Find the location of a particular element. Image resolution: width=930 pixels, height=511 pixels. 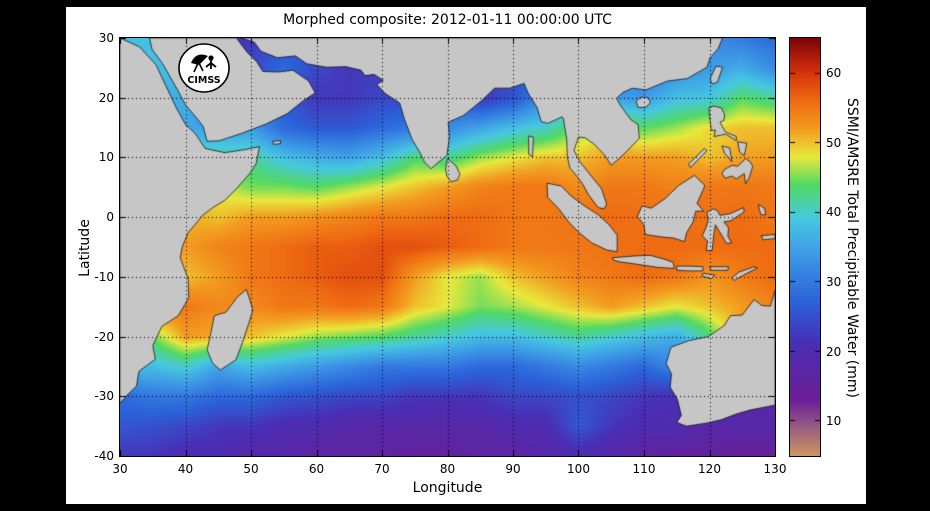

y-tick-label: -40 is located at coordinates (104, 456).